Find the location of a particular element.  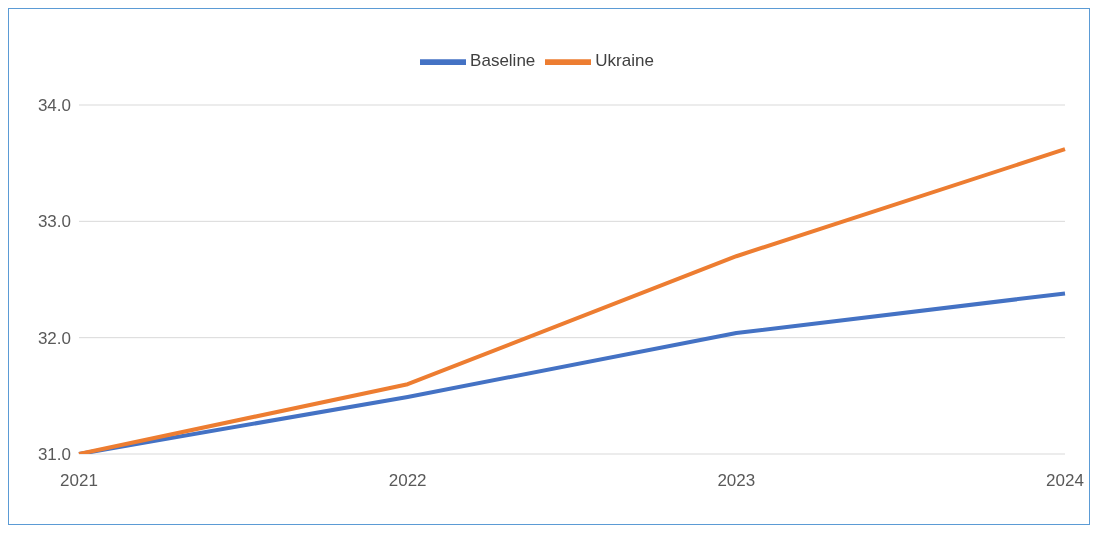

y-tick-label: 32.0 is located at coordinates (54, 338).